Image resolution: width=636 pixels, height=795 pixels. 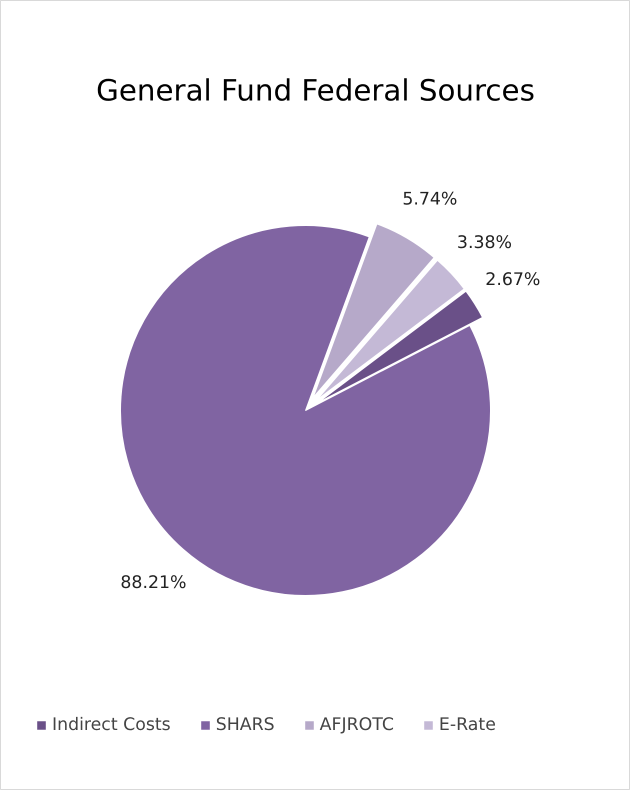 I want to click on legend-label: E-Rate, so click(x=467, y=725).